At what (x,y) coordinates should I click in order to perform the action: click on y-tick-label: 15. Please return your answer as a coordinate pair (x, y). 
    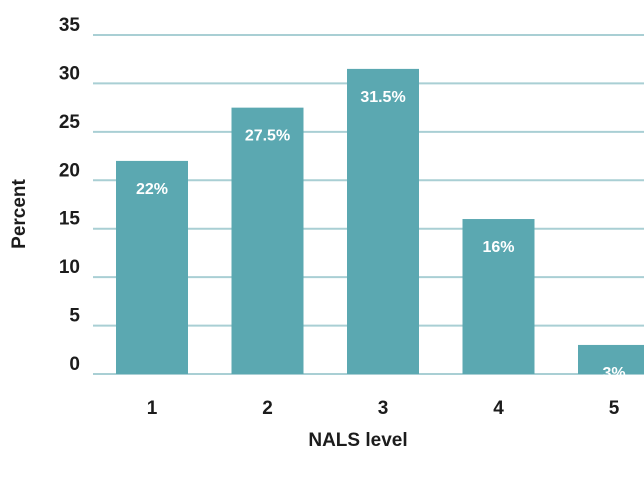
    Looking at the image, I should click on (70, 219).